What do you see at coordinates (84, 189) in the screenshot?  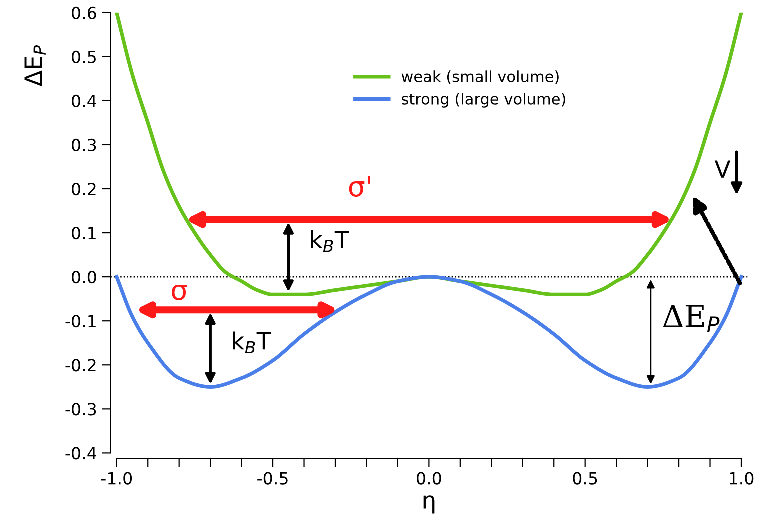 I see `y-tick-label: 0.2` at bounding box center [84, 189].